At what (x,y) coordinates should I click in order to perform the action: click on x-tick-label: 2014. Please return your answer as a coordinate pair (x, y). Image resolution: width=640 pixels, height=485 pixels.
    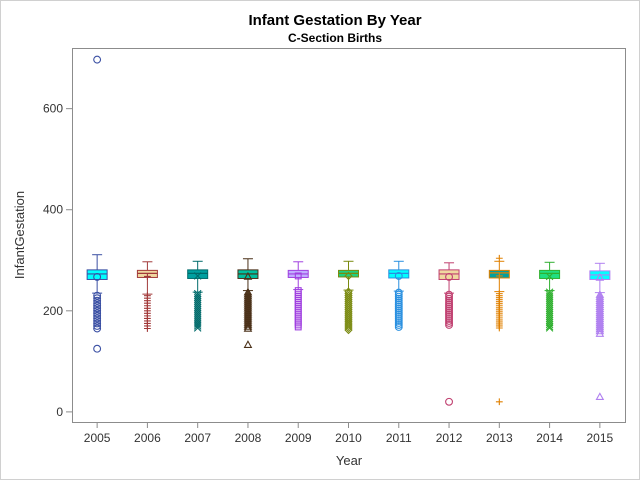
    Looking at the image, I should click on (549, 438).